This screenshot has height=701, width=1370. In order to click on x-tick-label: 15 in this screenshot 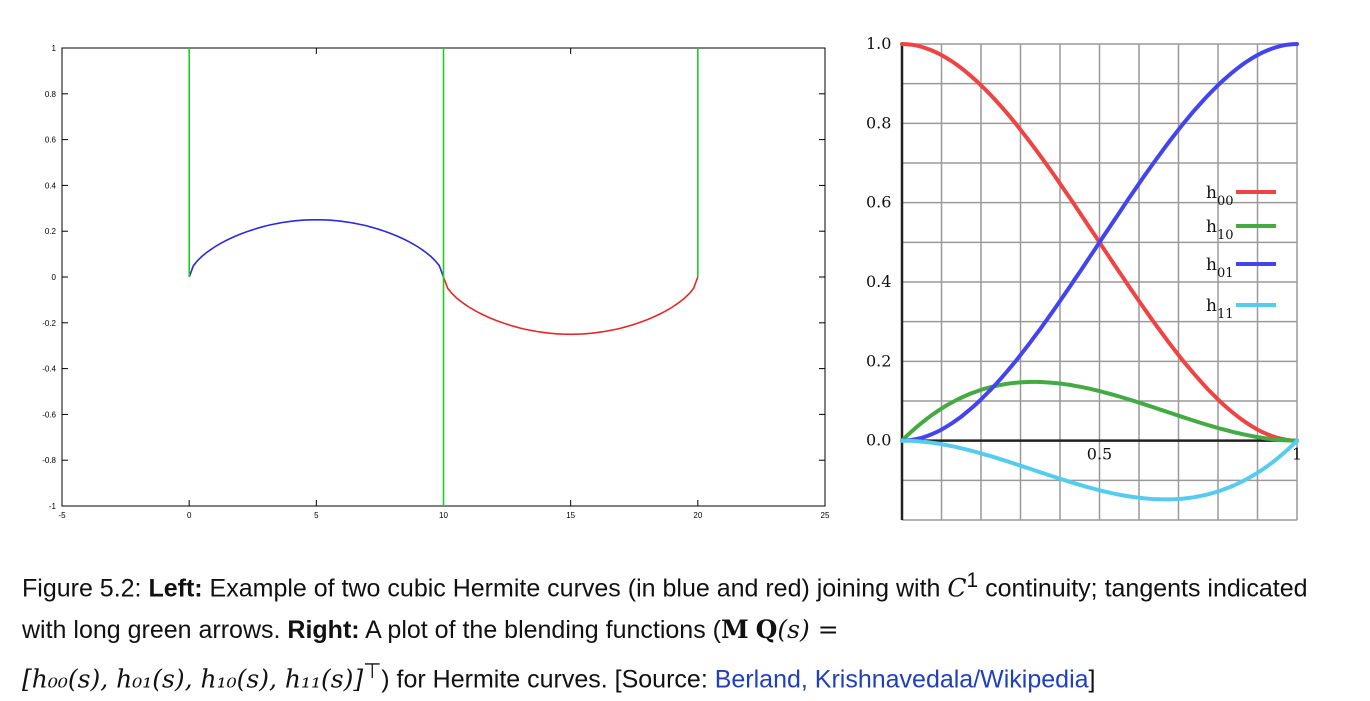, I will do `click(570, 515)`.